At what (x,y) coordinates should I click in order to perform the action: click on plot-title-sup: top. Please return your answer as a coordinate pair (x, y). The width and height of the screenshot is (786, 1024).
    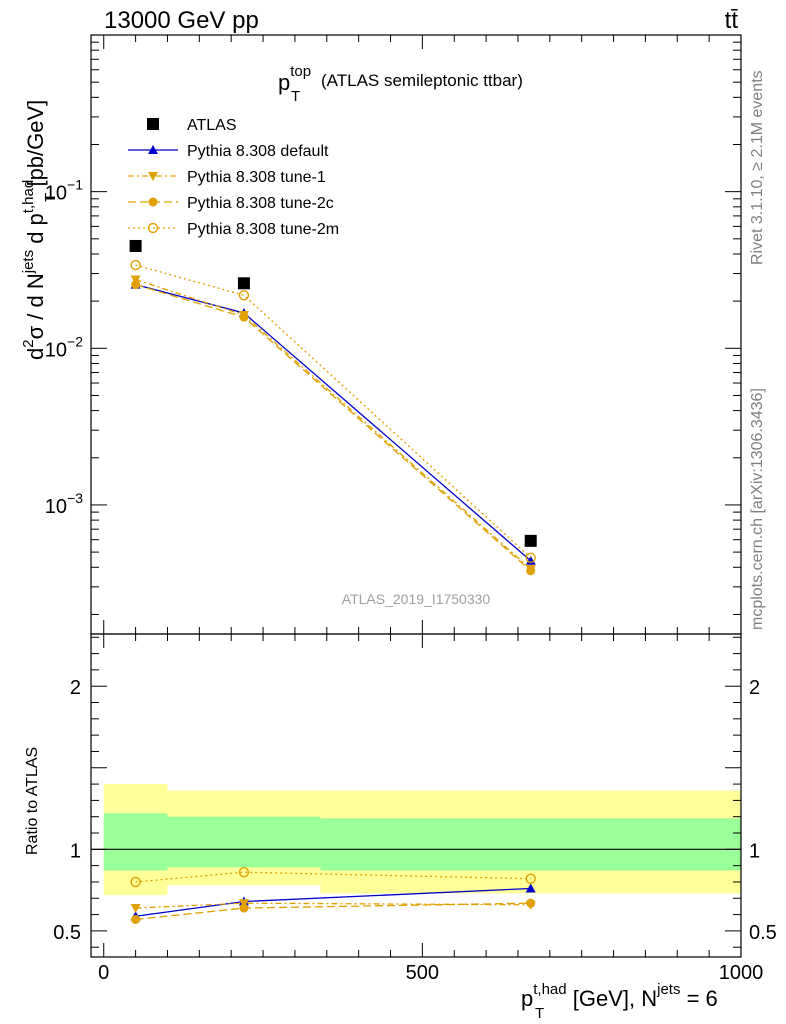
    Looking at the image, I should click on (300, 71).